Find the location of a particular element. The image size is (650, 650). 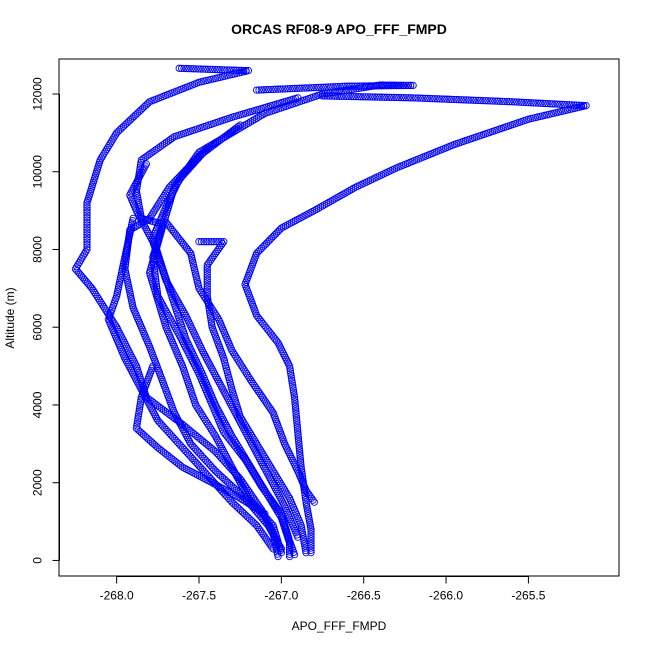

x-tick-label: -268.0 is located at coordinates (117, 596).